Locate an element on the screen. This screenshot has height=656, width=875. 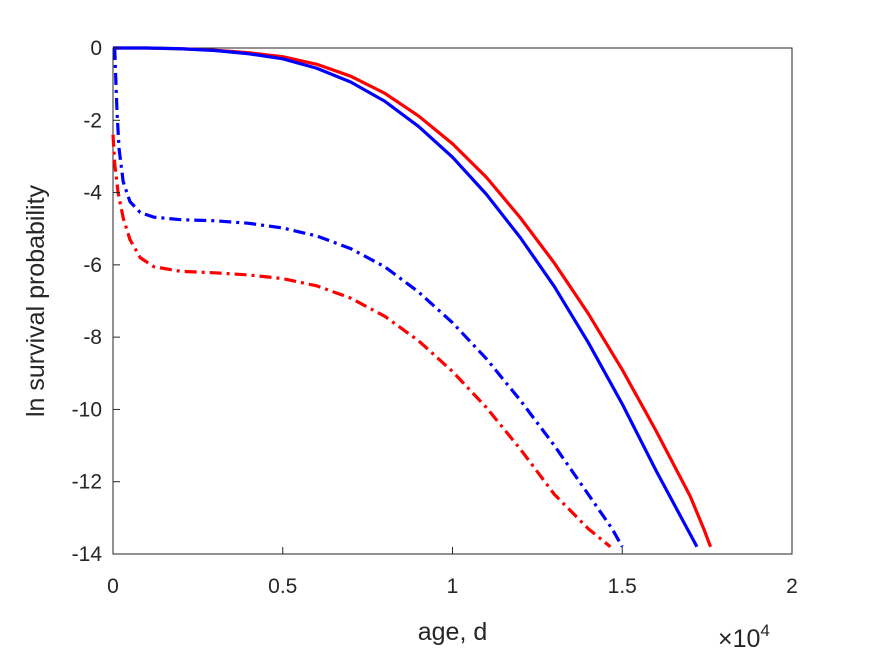
x-tick-label: 0.5 is located at coordinates (282, 586).